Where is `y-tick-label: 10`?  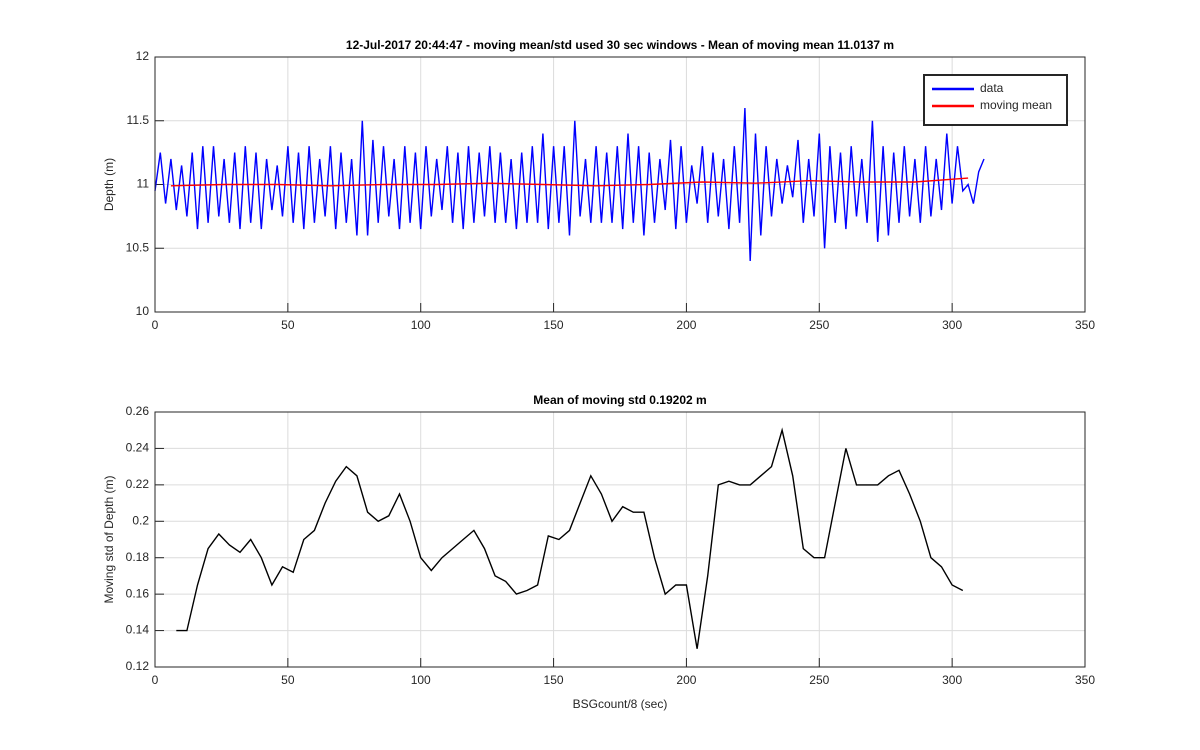 y-tick-label: 10 is located at coordinates (143, 311).